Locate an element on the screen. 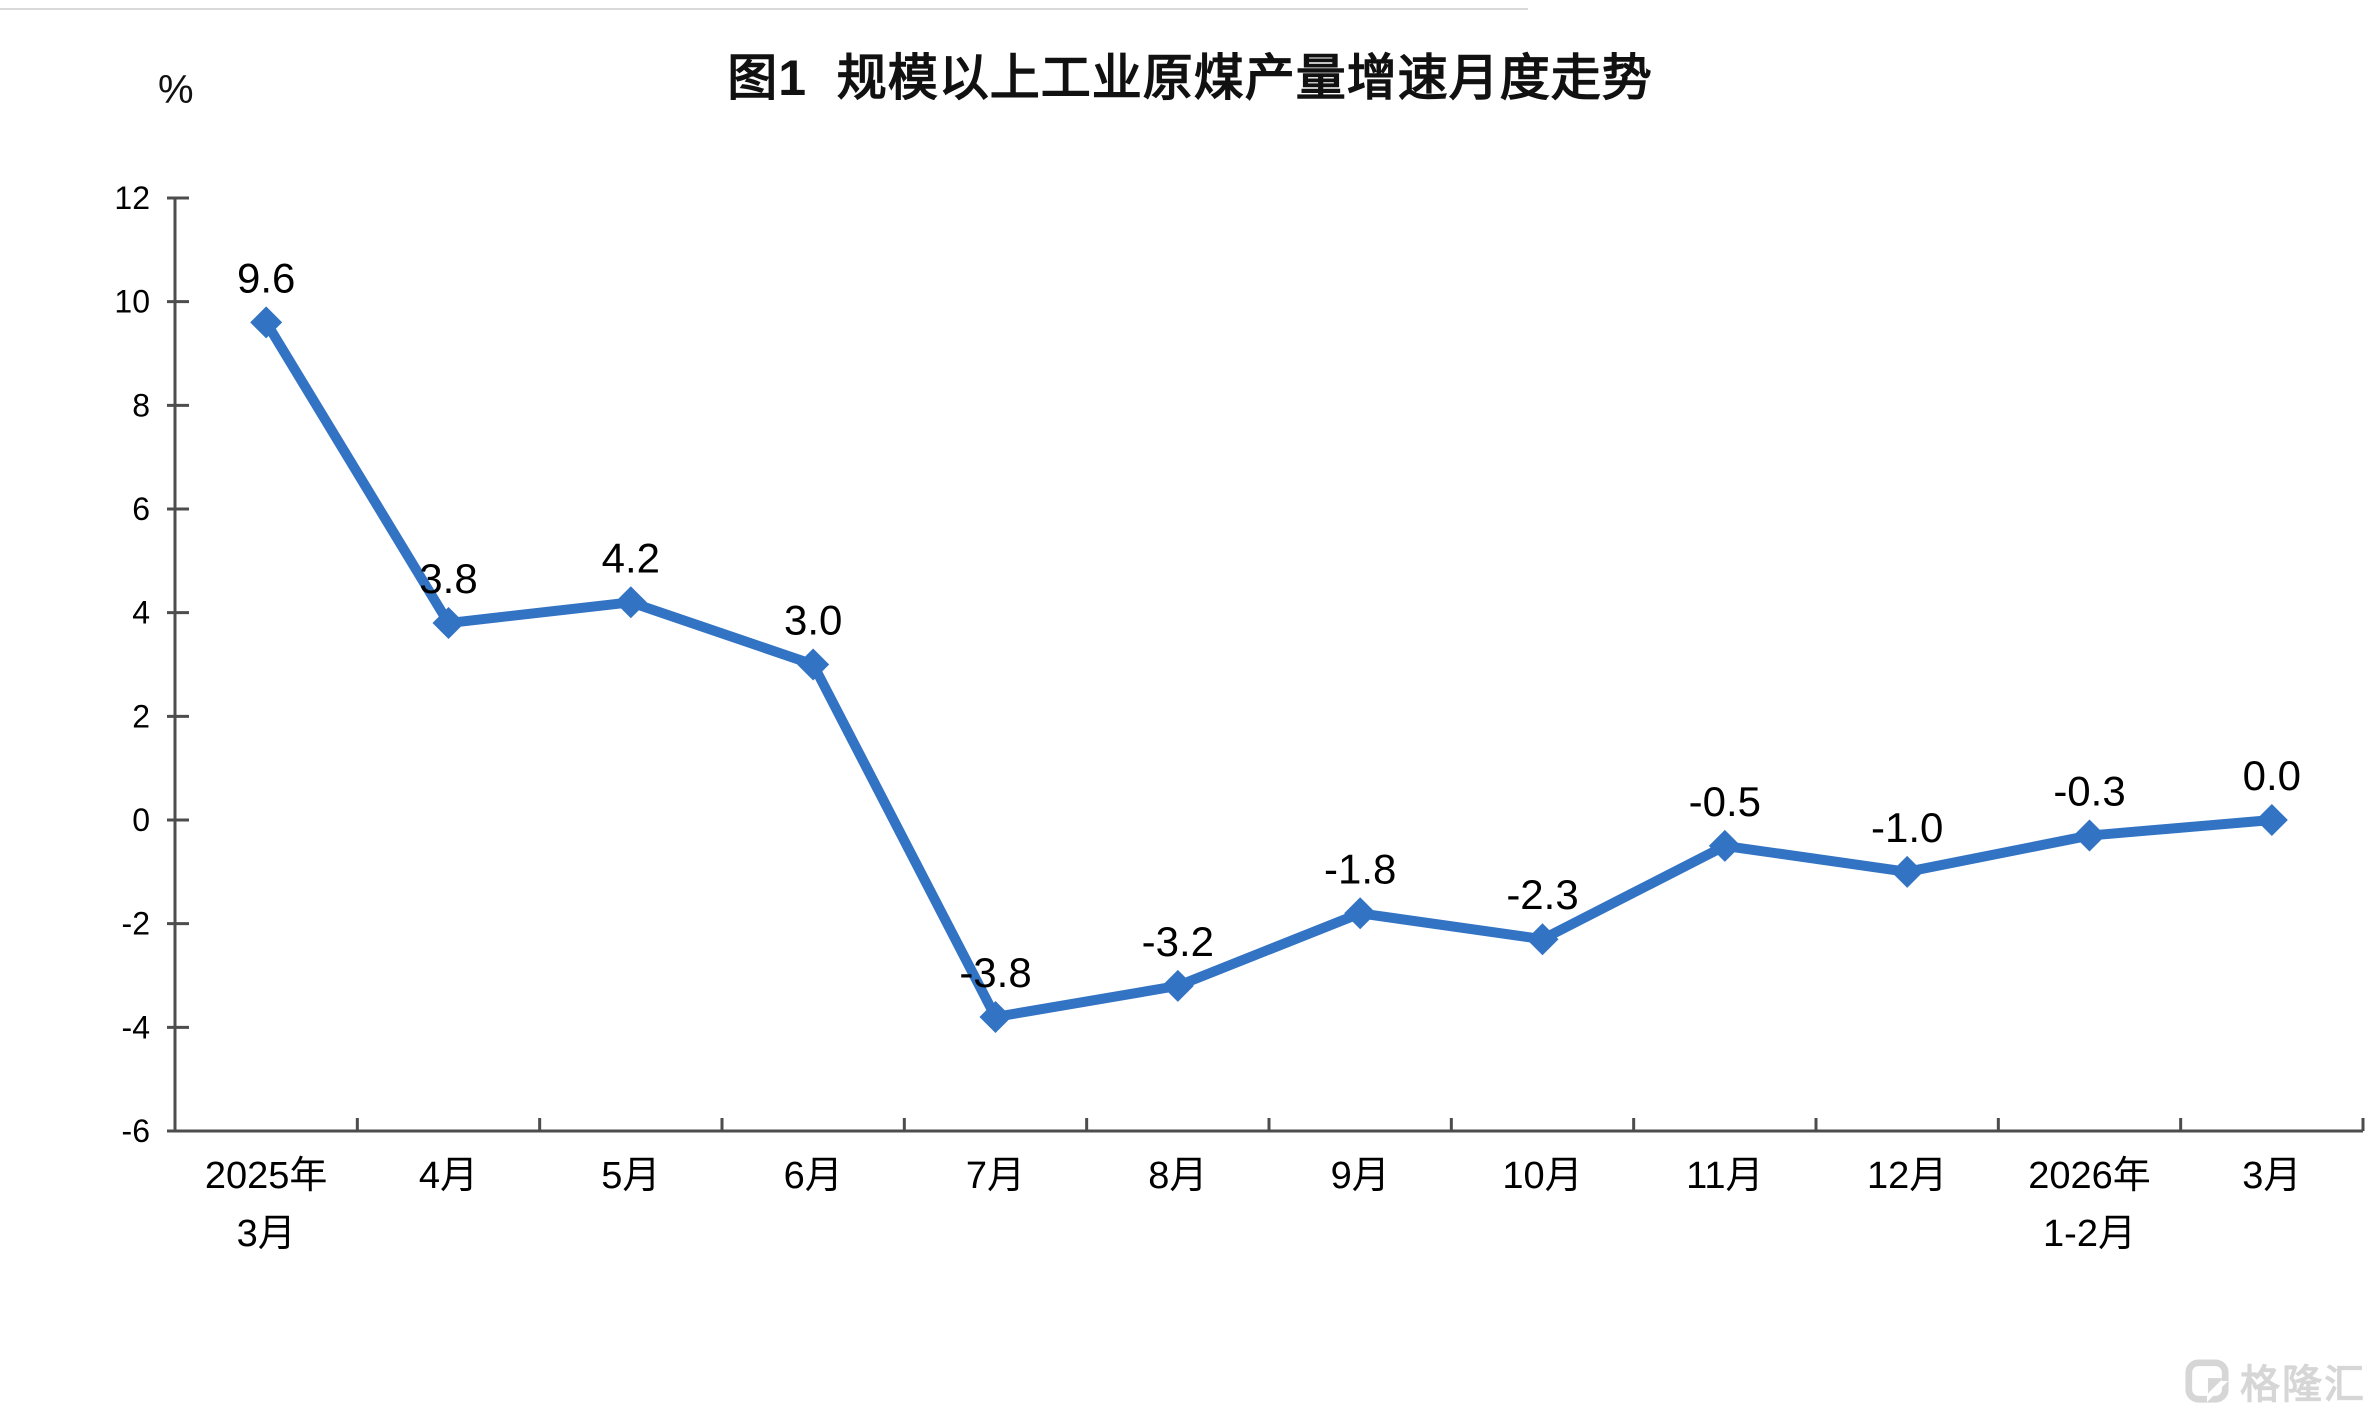 The height and width of the screenshot is (1420, 2380). x-axis-category-label: 5月 is located at coordinates (630, 1176).